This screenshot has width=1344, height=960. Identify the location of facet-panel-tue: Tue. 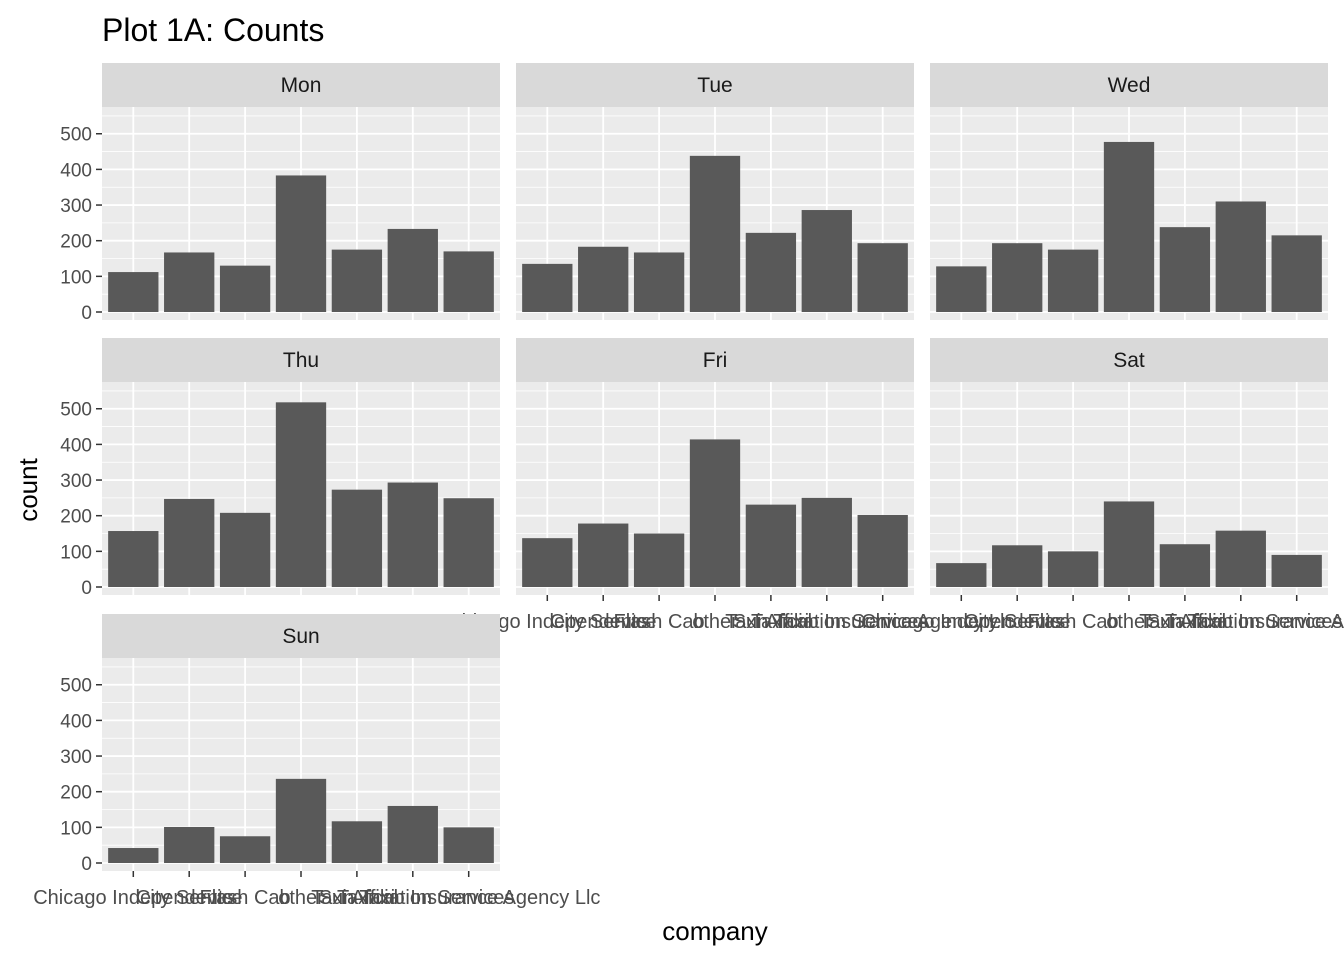
(715, 191).